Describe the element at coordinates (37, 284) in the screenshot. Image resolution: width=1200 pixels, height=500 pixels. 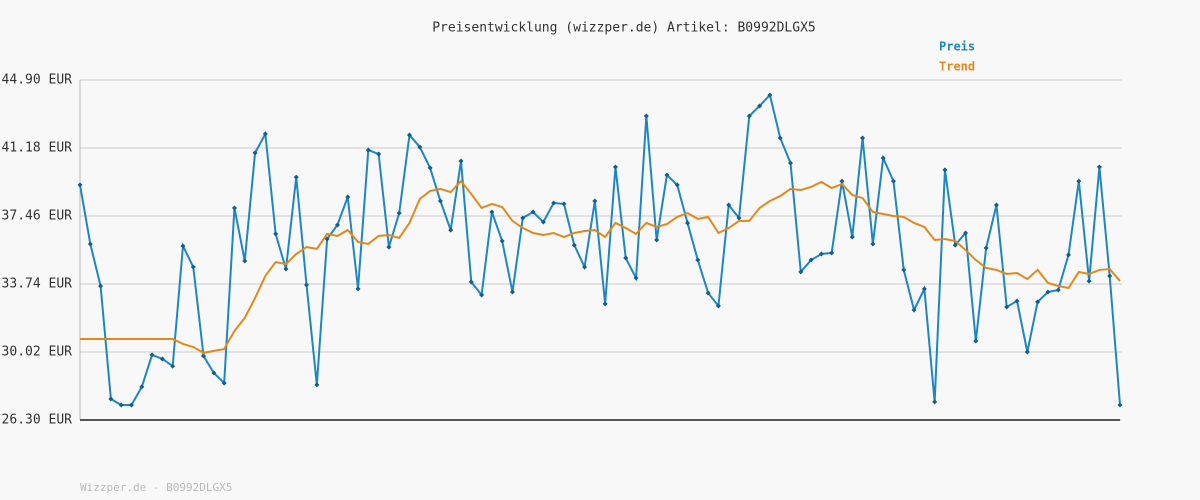
I see `y-tick-label: 33.74 EUR` at that location.